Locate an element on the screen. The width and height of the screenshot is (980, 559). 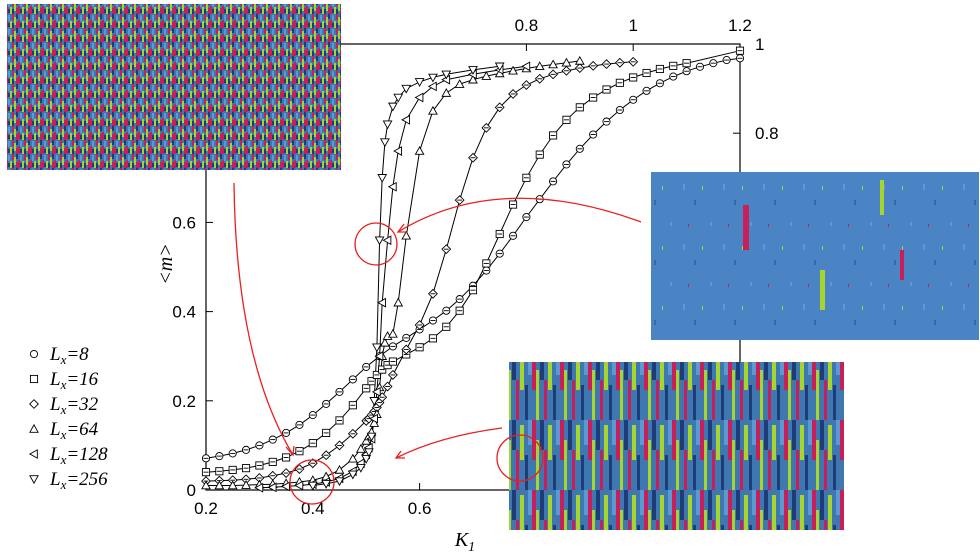
y-tick-label-left: 0.2 is located at coordinates (184, 401).